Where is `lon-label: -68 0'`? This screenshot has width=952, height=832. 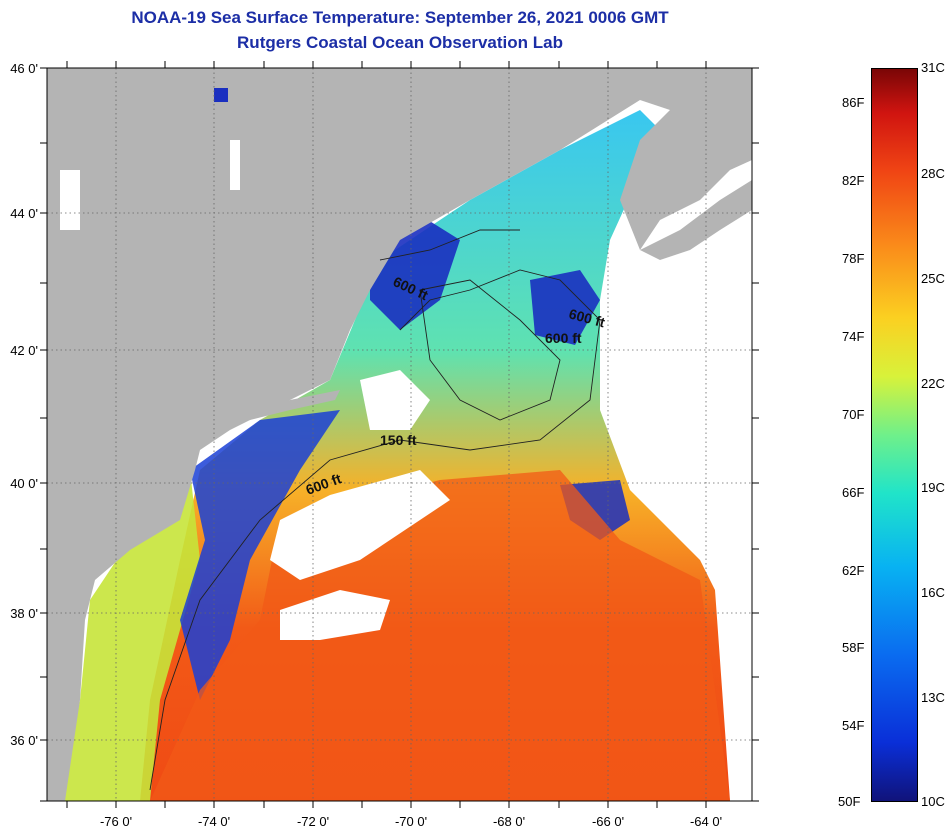 lon-label: -68 0' is located at coordinates (509, 821).